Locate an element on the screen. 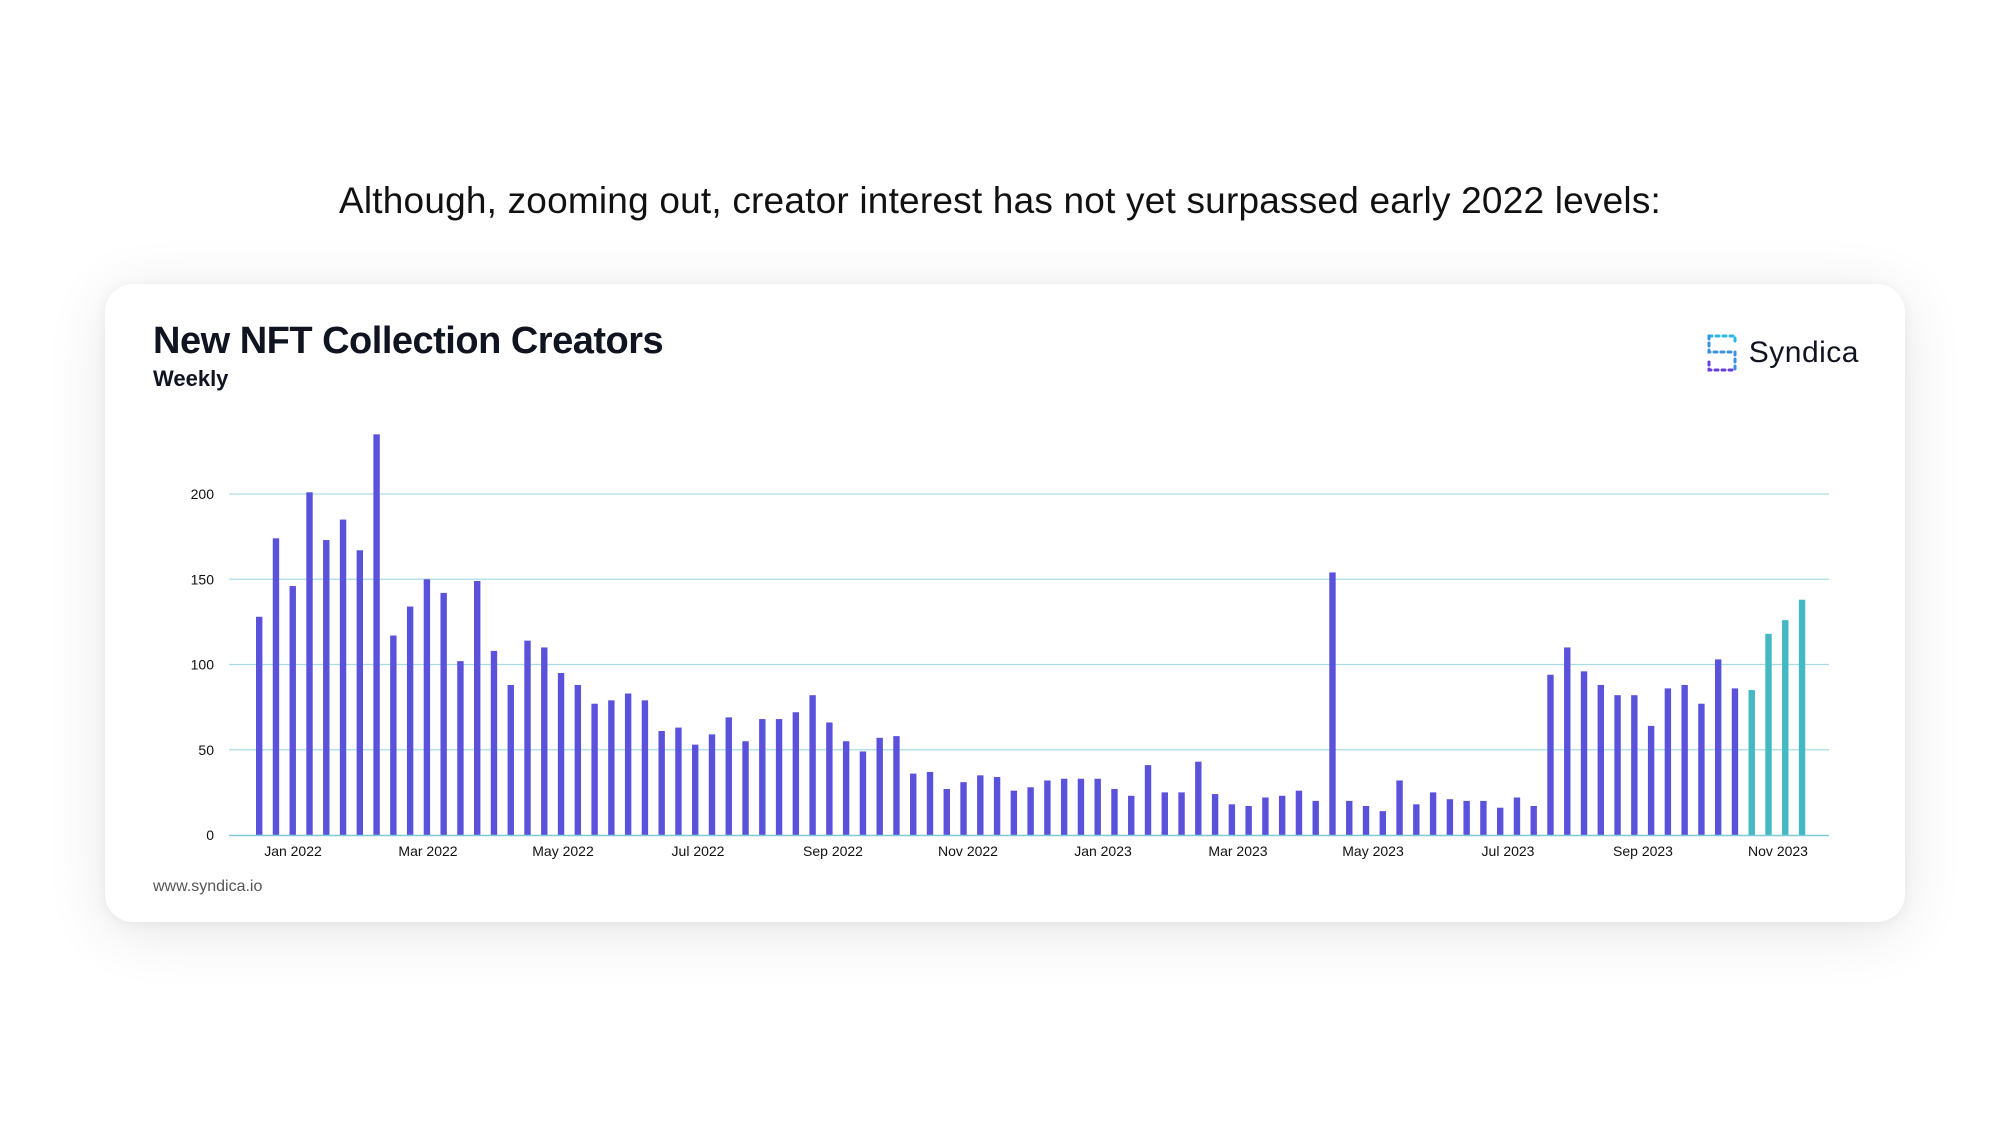  x-tick-label: Jan 2022 is located at coordinates (293, 851).